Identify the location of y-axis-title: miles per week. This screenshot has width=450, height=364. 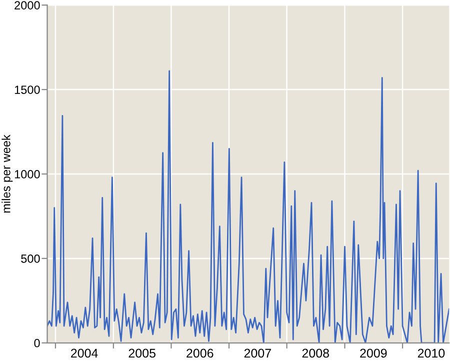
(7, 173).